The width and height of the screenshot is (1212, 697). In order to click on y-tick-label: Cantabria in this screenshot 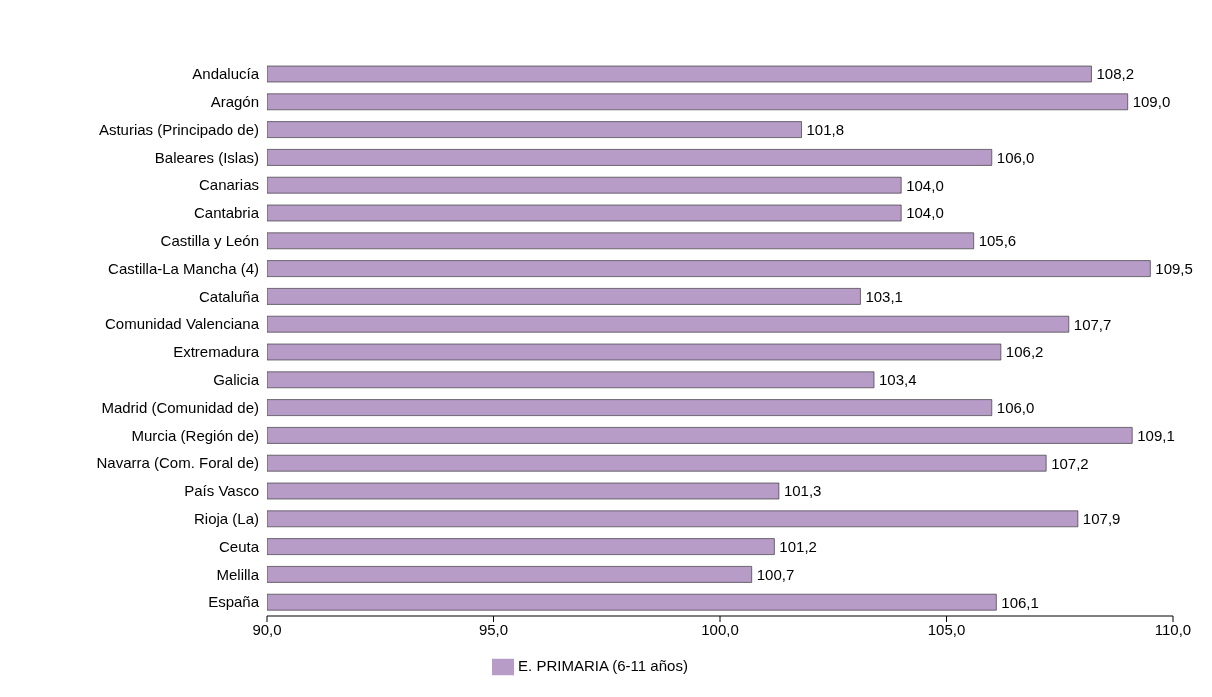, I will do `click(226, 213)`.